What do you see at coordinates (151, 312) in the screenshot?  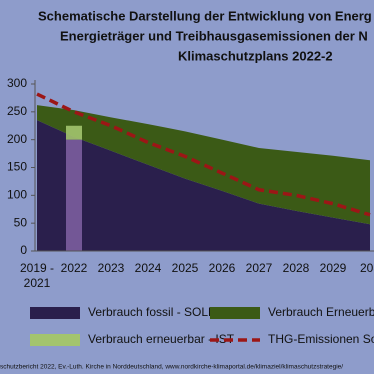 I see `legend-label: Verbrauch fossil - SOLL` at bounding box center [151, 312].